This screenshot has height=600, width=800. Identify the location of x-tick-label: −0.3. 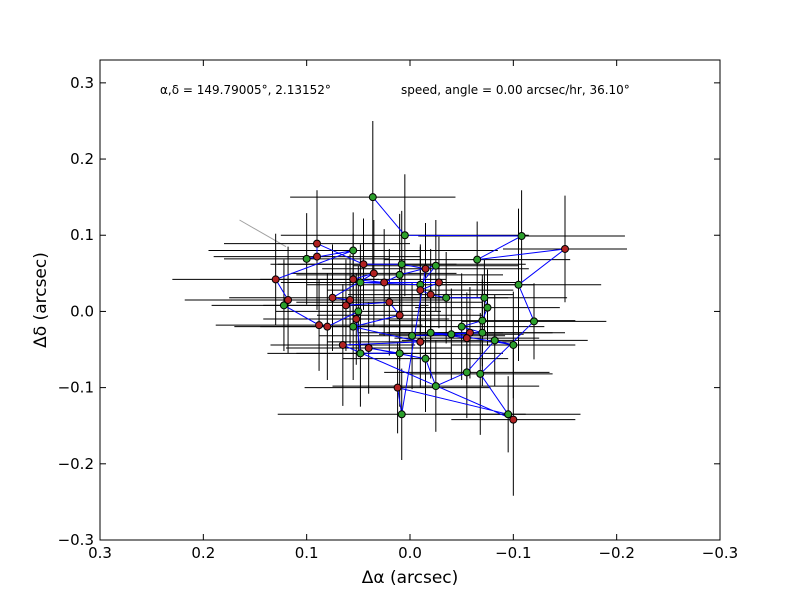
(720, 553).